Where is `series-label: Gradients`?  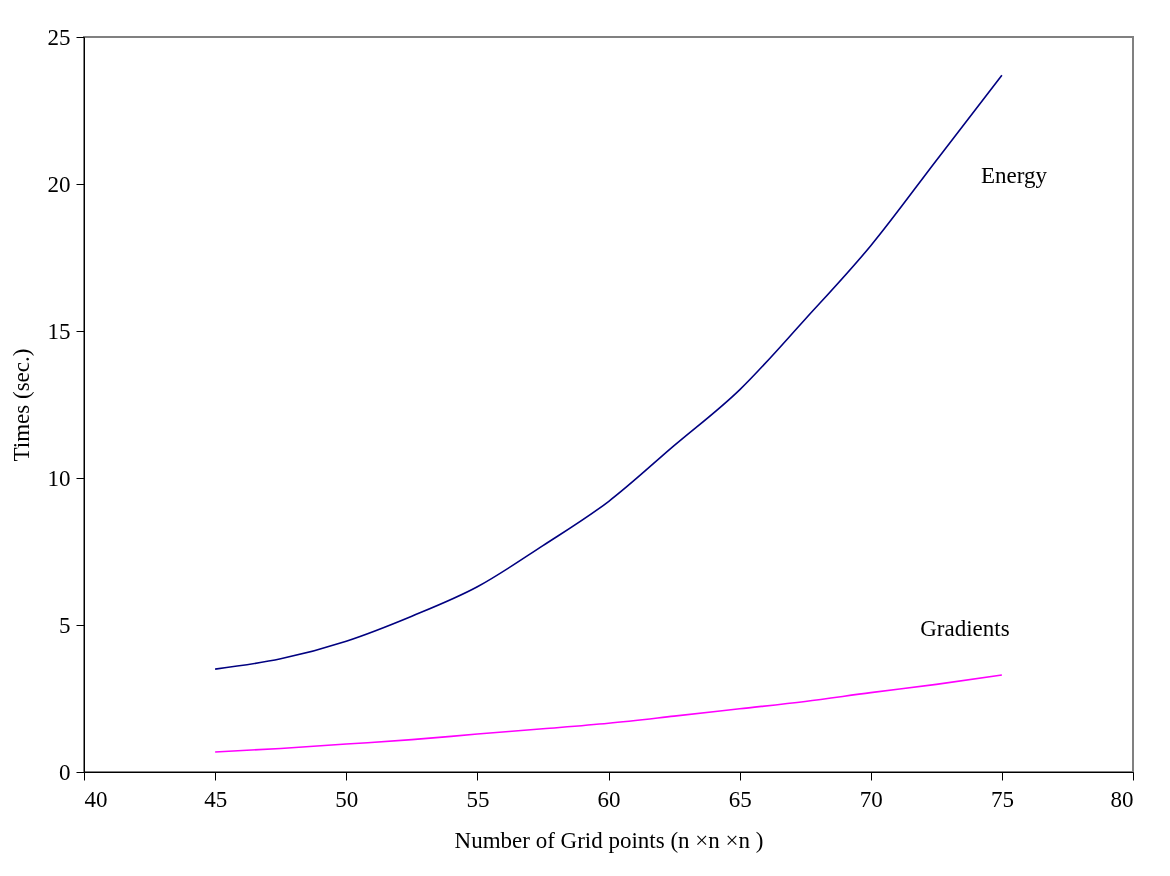
series-label: Gradients is located at coordinates (965, 628).